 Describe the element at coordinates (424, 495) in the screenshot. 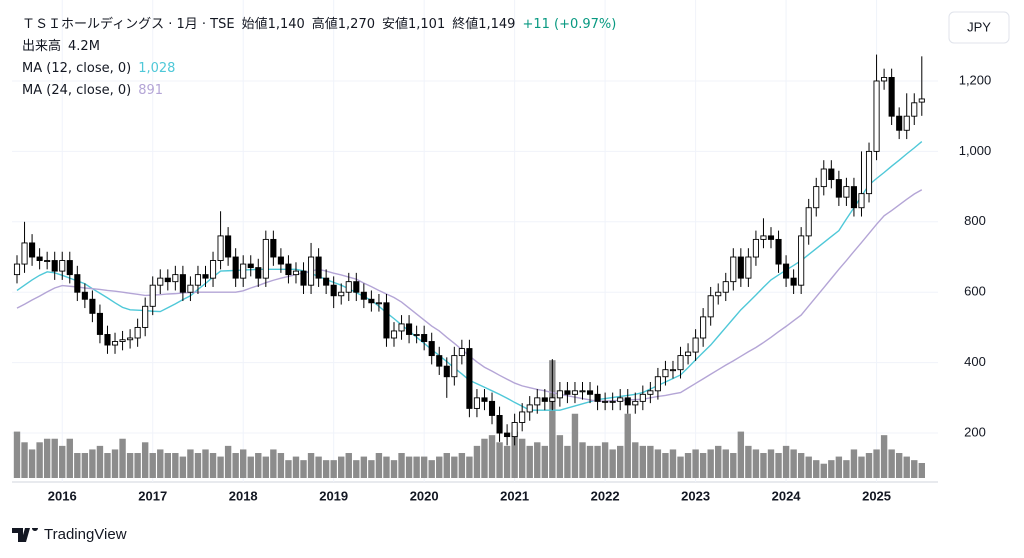

I see `x-tick-label: 2020` at that location.